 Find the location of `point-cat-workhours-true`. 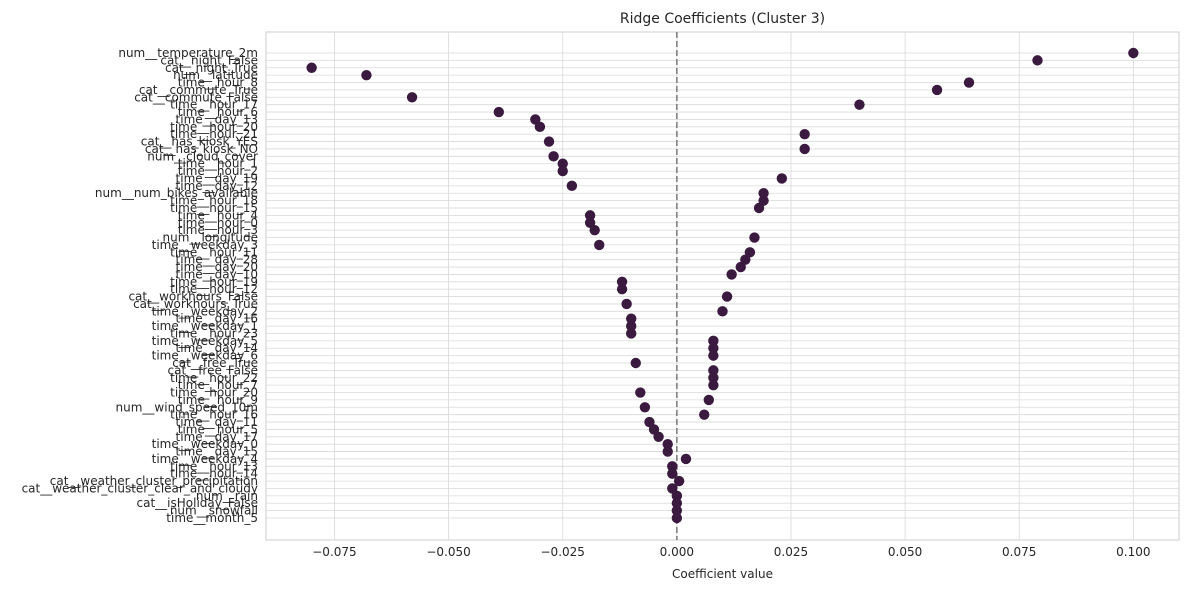

point-cat-workhours-true is located at coordinates (626, 304).